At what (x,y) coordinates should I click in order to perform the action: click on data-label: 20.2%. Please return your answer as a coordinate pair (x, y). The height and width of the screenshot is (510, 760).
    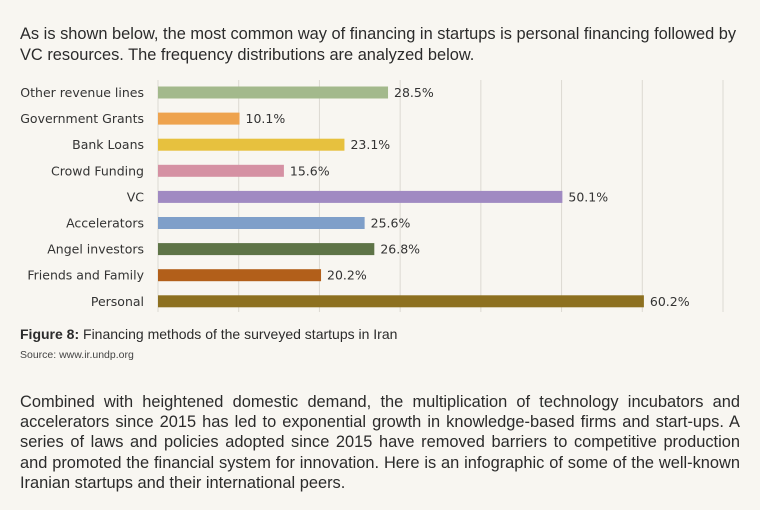
    Looking at the image, I should click on (347, 275).